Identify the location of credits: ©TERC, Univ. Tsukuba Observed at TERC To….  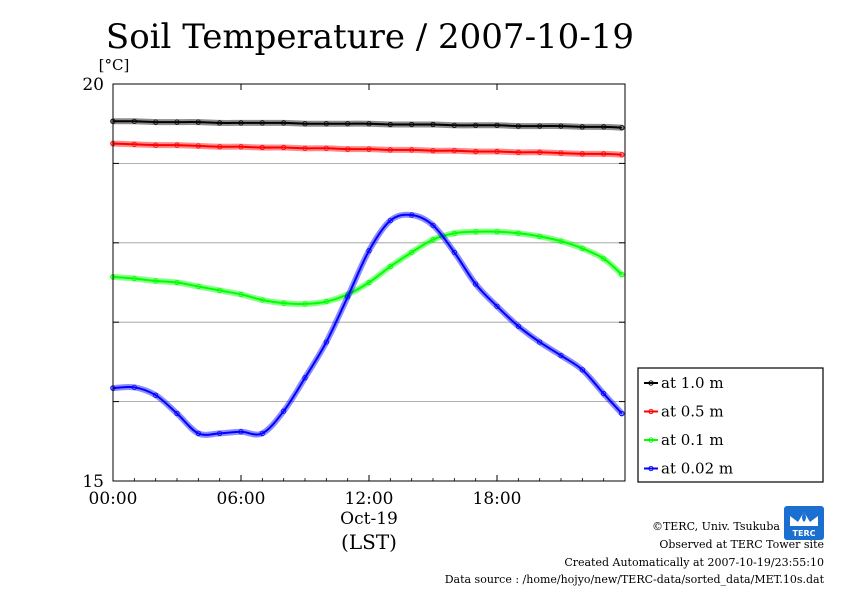
(635, 553).